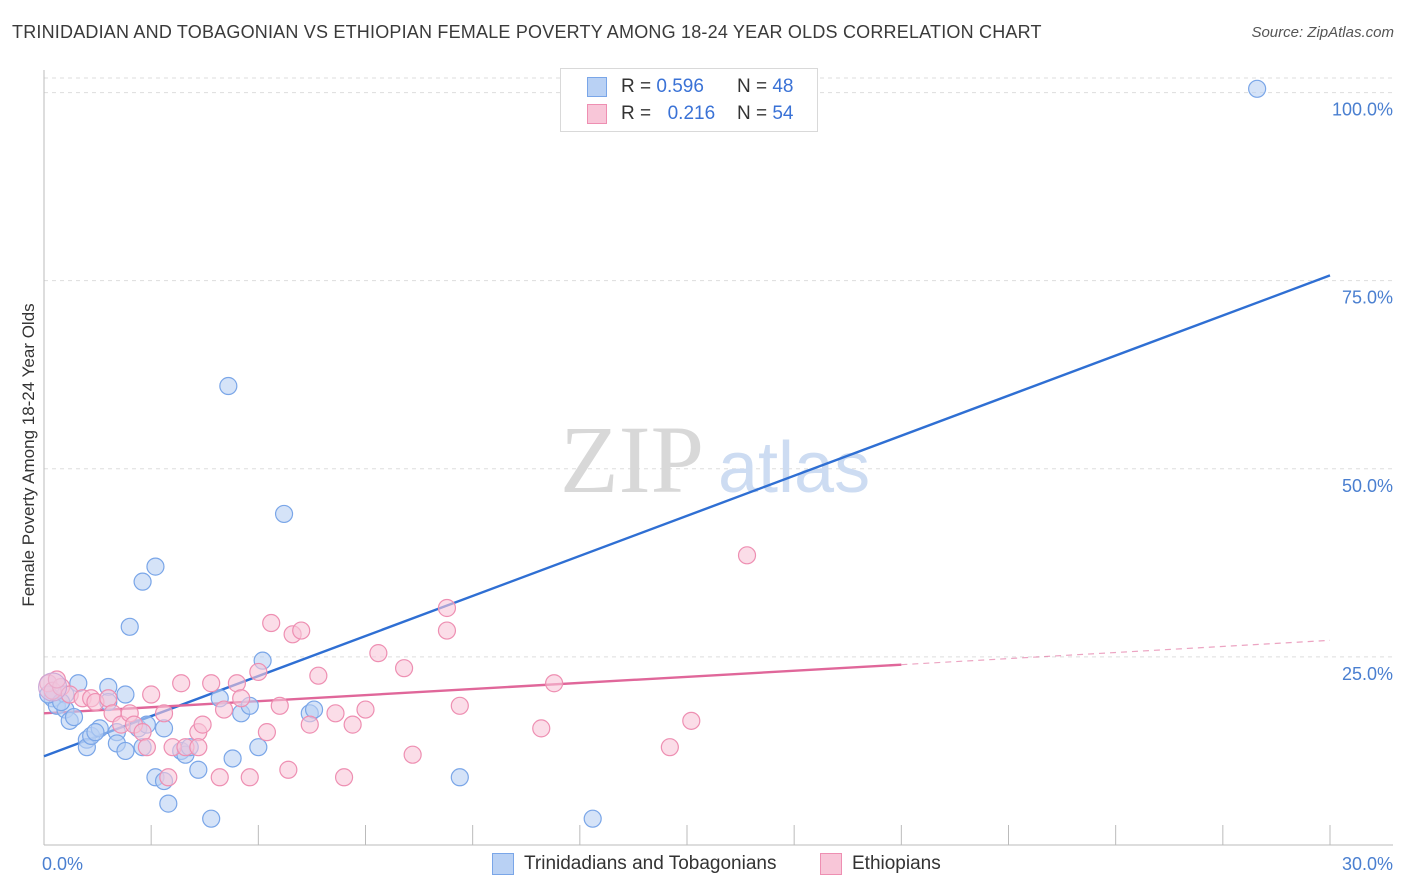 The height and width of the screenshot is (892, 1406). What do you see at coordinates (597, 87) in the screenshot?
I see `legend-swatch-trinidadian` at bounding box center [597, 87].